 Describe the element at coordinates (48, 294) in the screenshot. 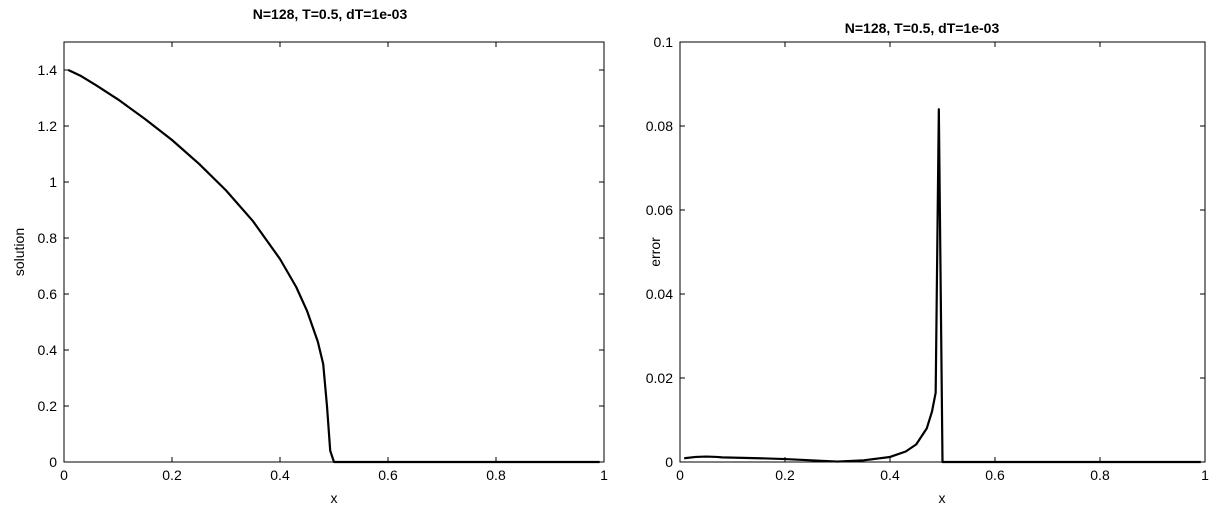

I see `solution-ytick-label: 0.6` at that location.